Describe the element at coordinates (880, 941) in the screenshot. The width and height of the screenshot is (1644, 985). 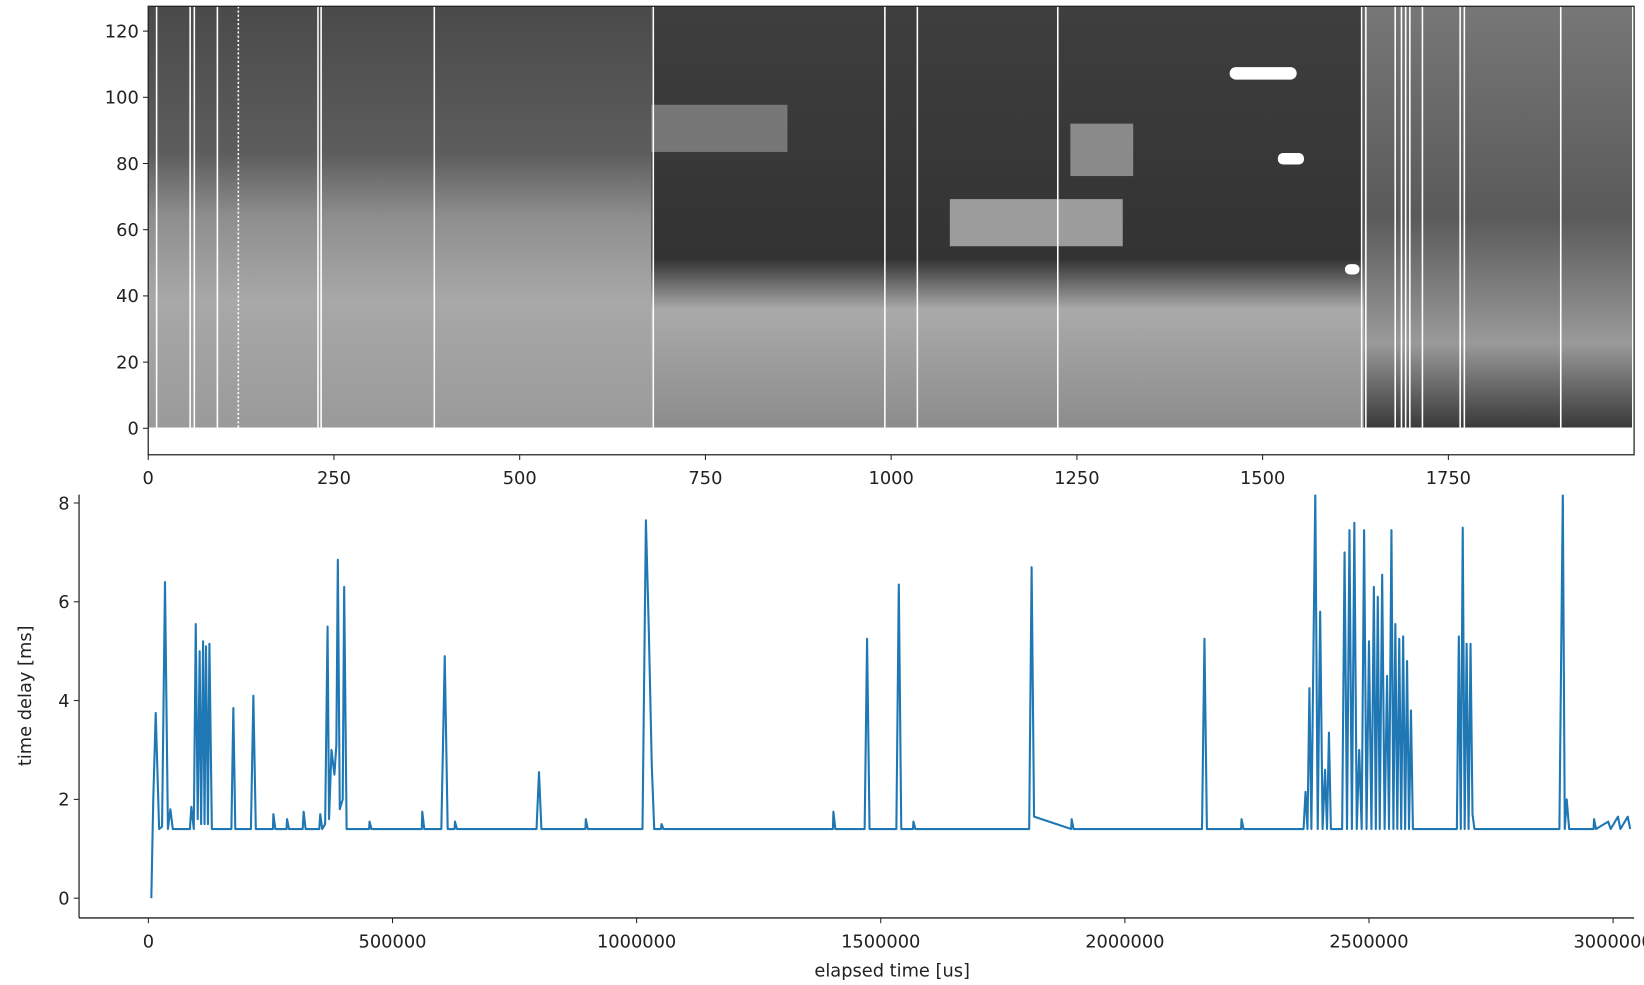
I see `x-tick-label: 1500000` at that location.